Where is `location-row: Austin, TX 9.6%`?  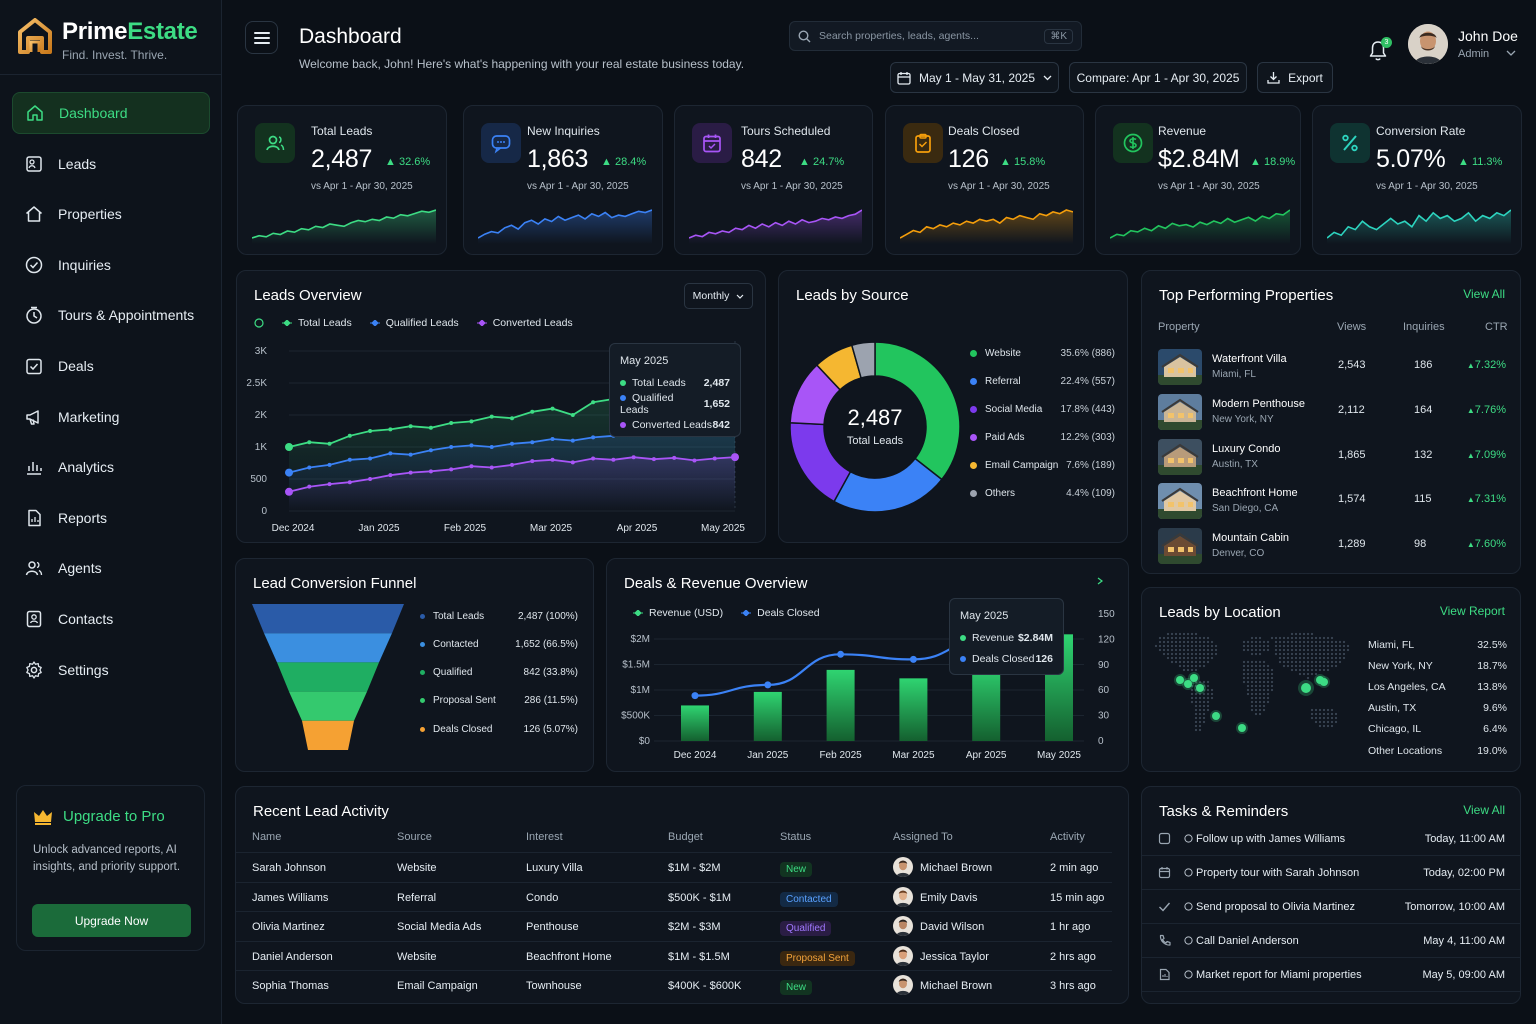
location-row: Austin, TX 9.6% is located at coordinates (1437, 708).